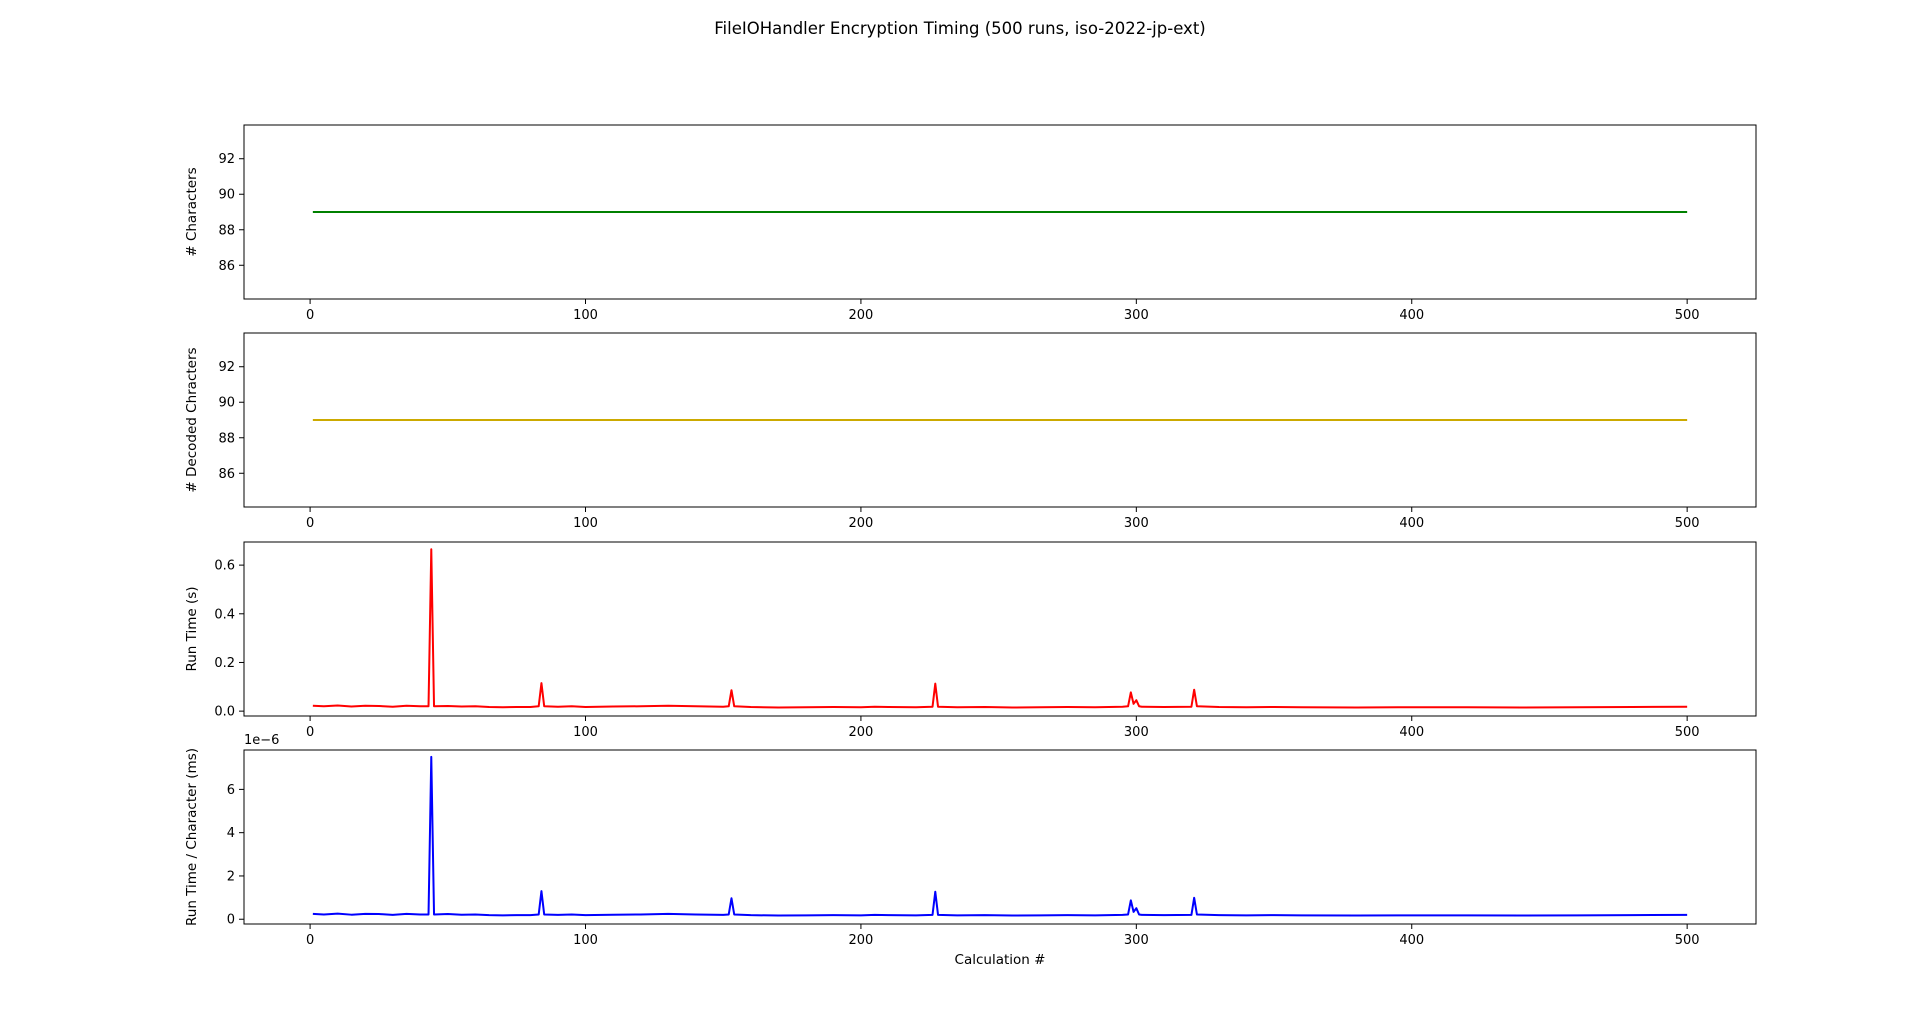 The image size is (1920, 1023). I want to click on y-tick-label: 0, so click(231, 920).